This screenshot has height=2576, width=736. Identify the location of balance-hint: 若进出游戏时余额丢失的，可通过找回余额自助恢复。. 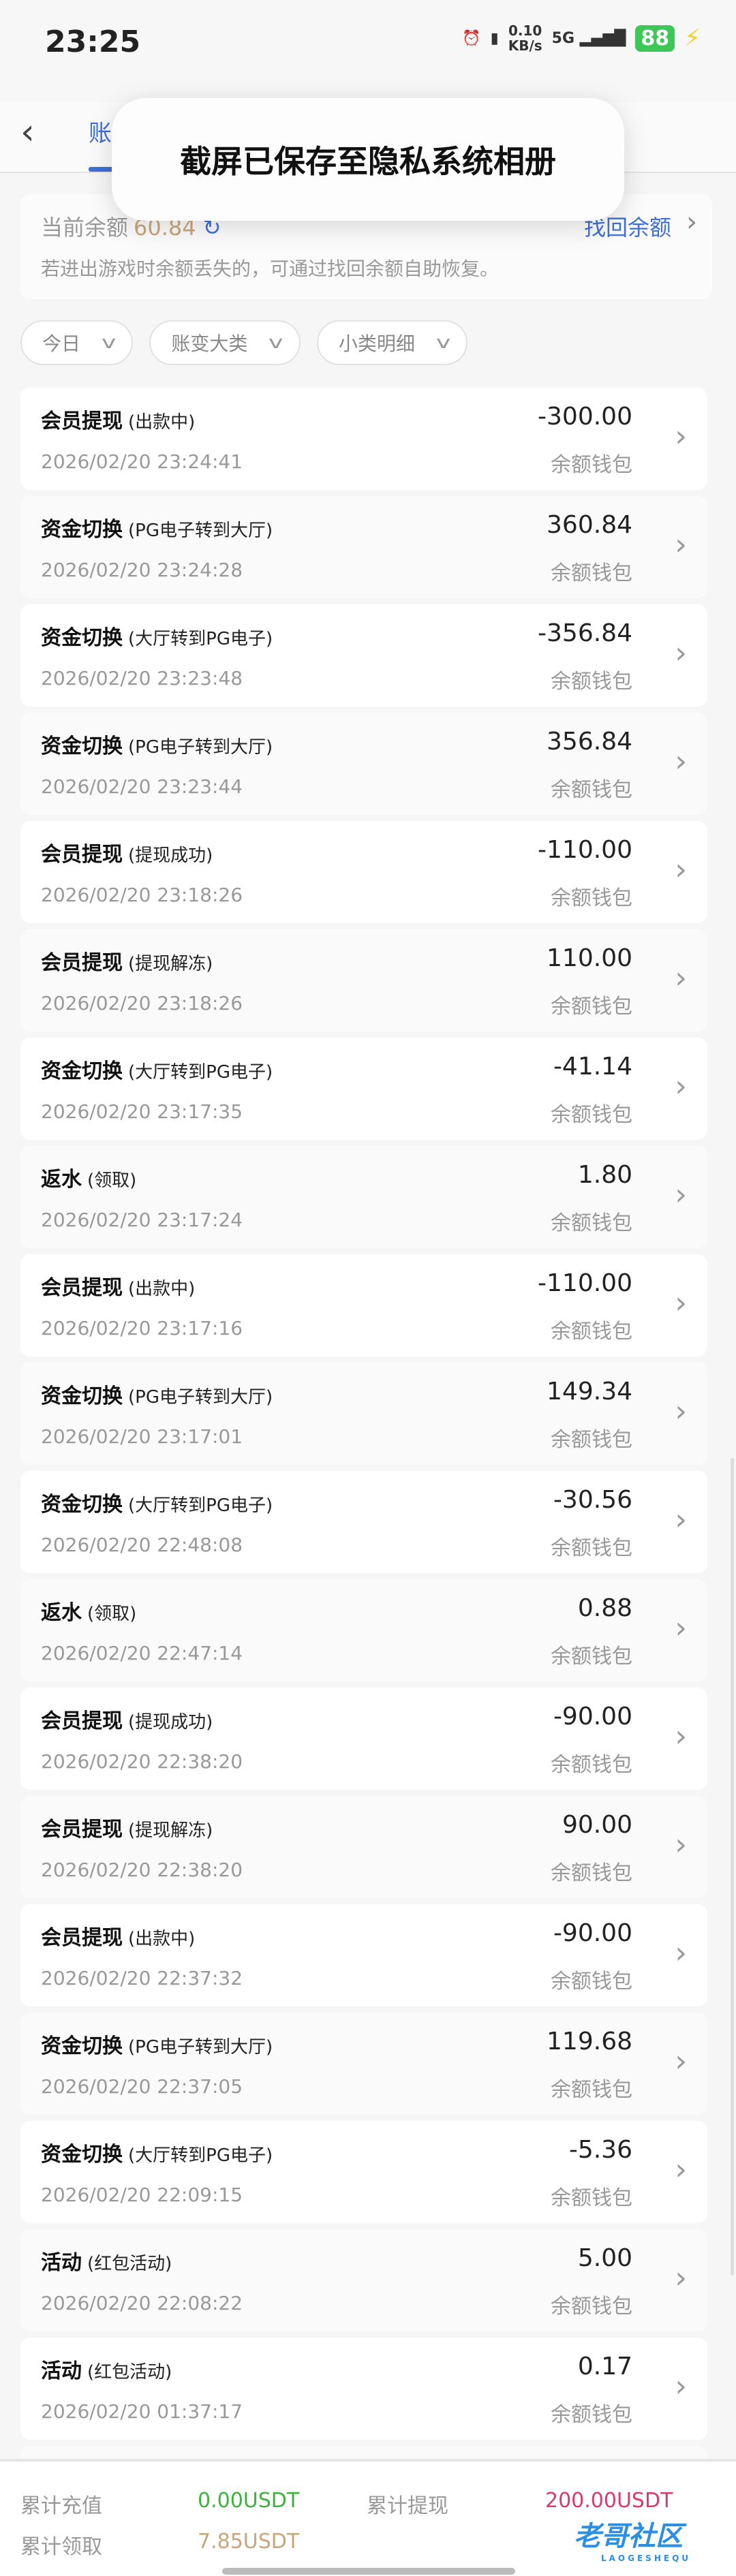
(270, 269).